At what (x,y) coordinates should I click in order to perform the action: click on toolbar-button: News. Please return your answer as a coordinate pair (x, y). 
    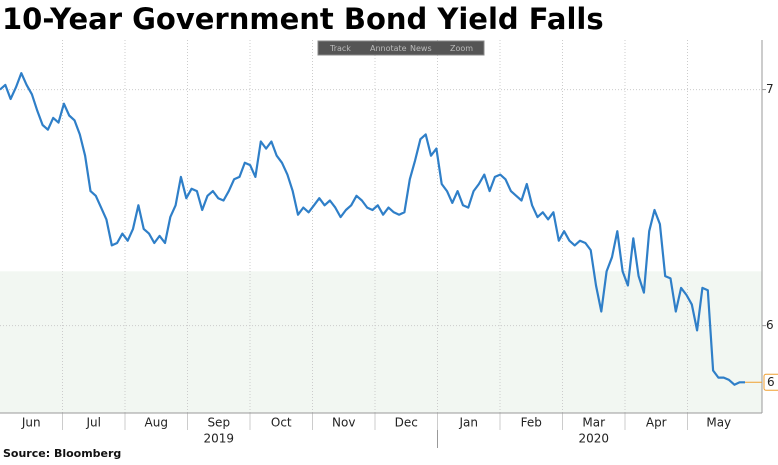
    Looking at the image, I should click on (421, 48).